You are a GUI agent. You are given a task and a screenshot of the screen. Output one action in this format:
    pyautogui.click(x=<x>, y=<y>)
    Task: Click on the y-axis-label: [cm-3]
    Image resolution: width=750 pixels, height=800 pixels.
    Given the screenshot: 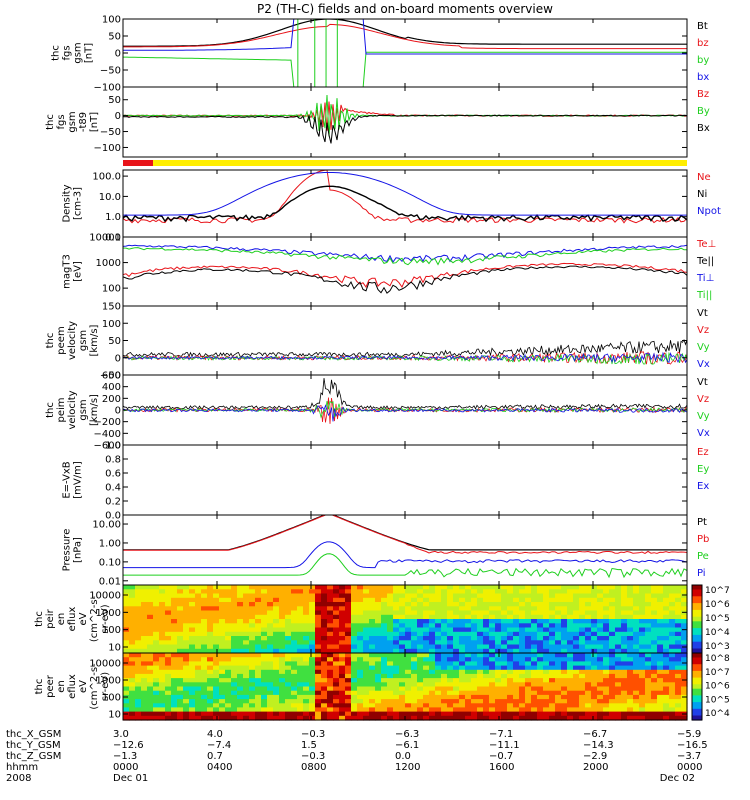 What is the action you would take?
    pyautogui.click(x=78, y=203)
    